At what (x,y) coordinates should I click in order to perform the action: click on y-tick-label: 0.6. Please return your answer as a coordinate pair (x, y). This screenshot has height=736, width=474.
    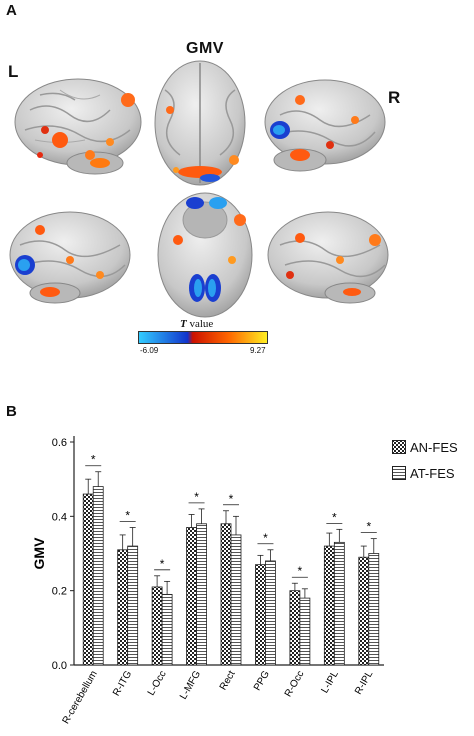
    Looking at the image, I should click on (59, 443).